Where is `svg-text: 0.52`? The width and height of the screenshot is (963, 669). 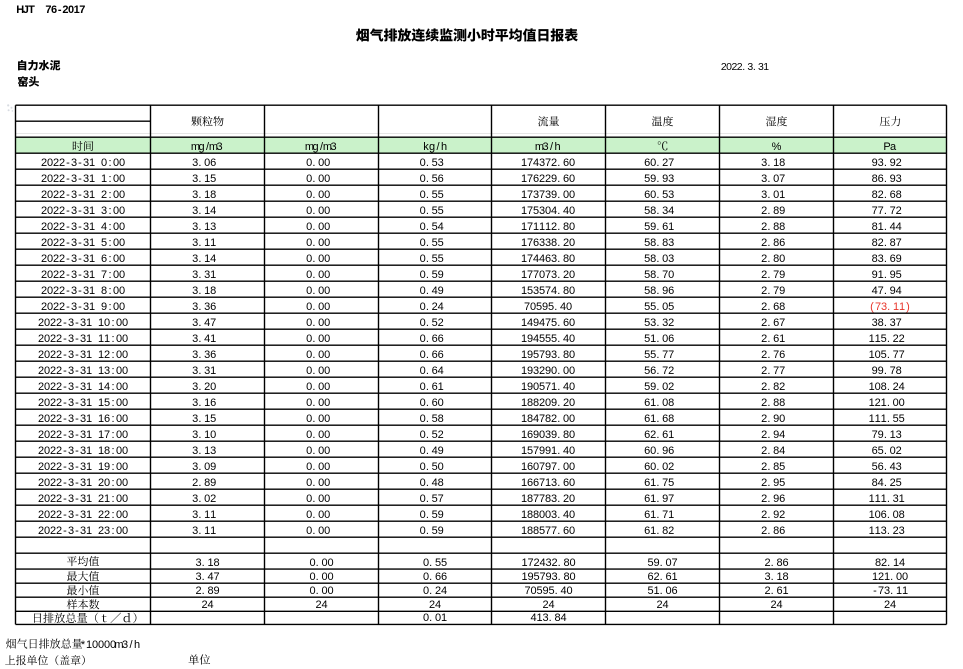
svg-text: 0.52 is located at coordinates (432, 323).